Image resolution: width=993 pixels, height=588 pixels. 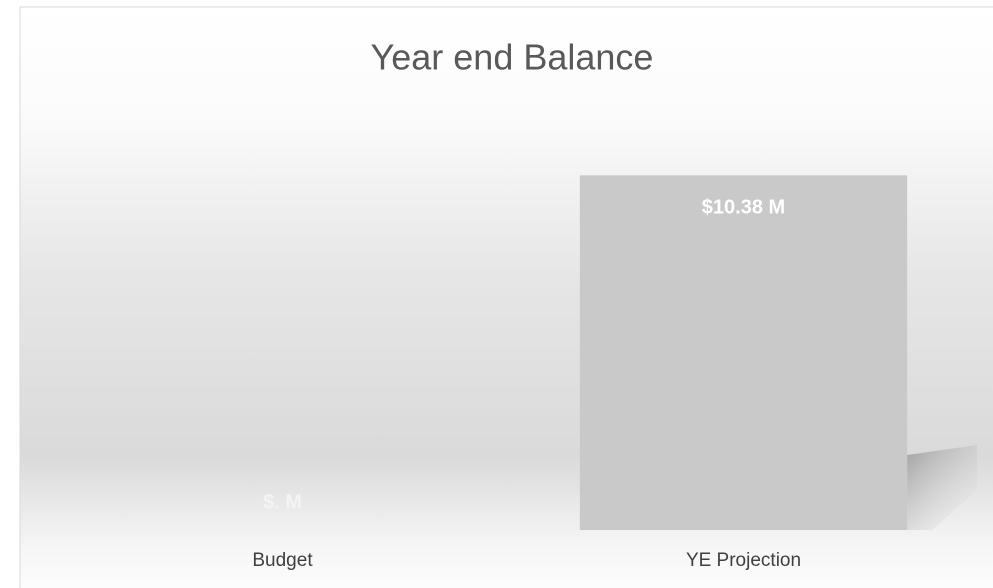 What do you see at coordinates (512, 57) in the screenshot?
I see `chart-title: Year end Balance` at bounding box center [512, 57].